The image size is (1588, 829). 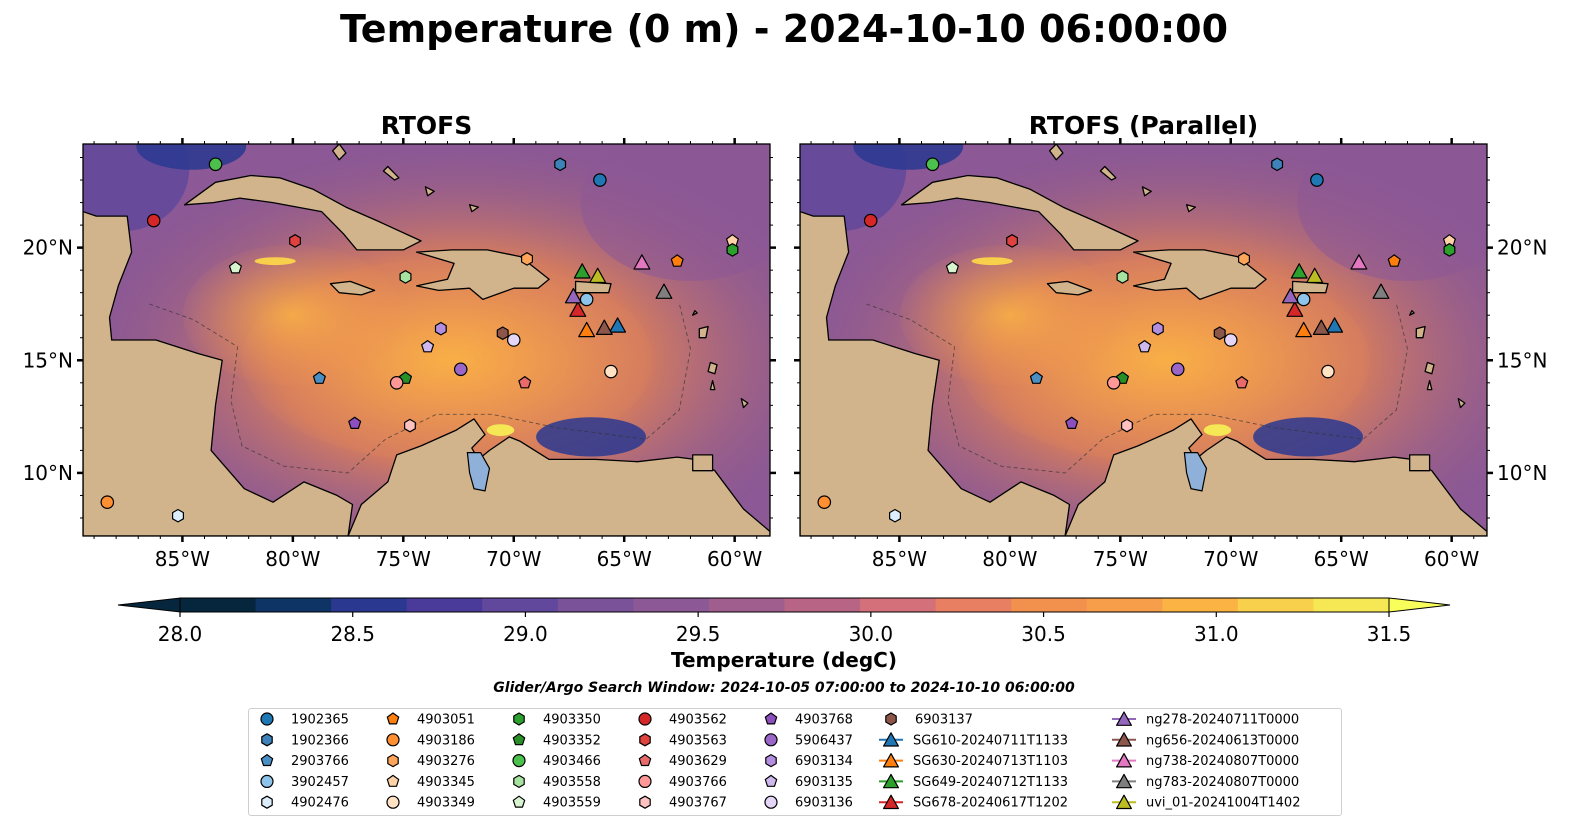 What do you see at coordinates (572, 803) in the screenshot?
I see `legend-label: 4903559` at bounding box center [572, 803].